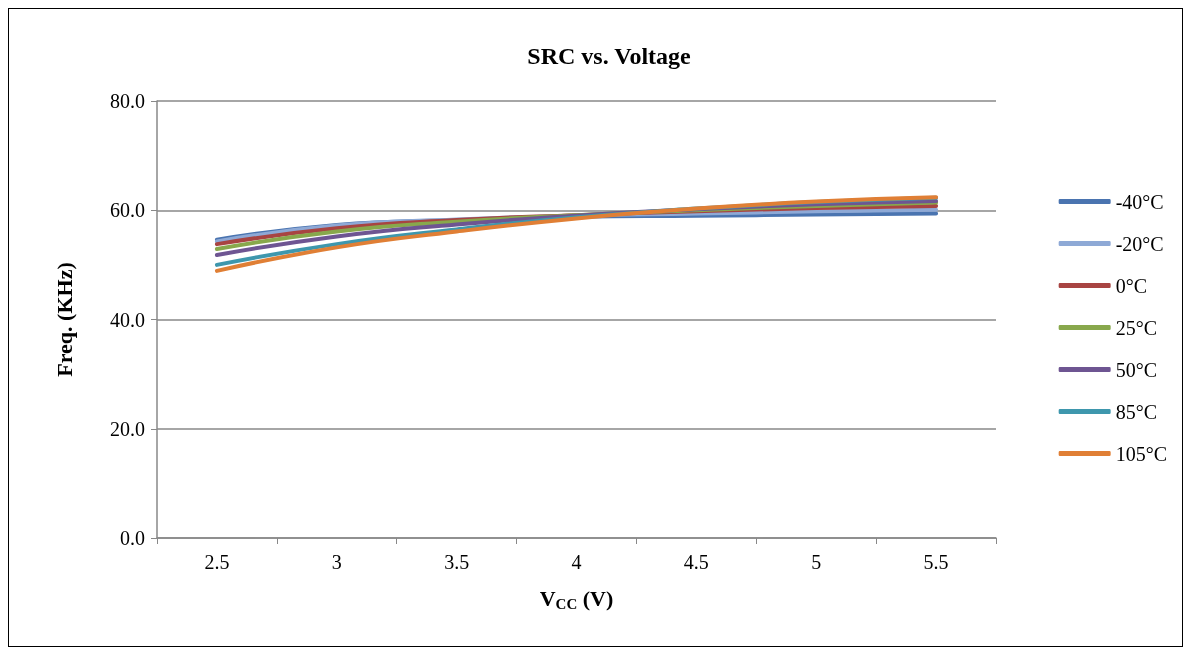  I want to click on x-tick-label: 3.5, so click(457, 562).